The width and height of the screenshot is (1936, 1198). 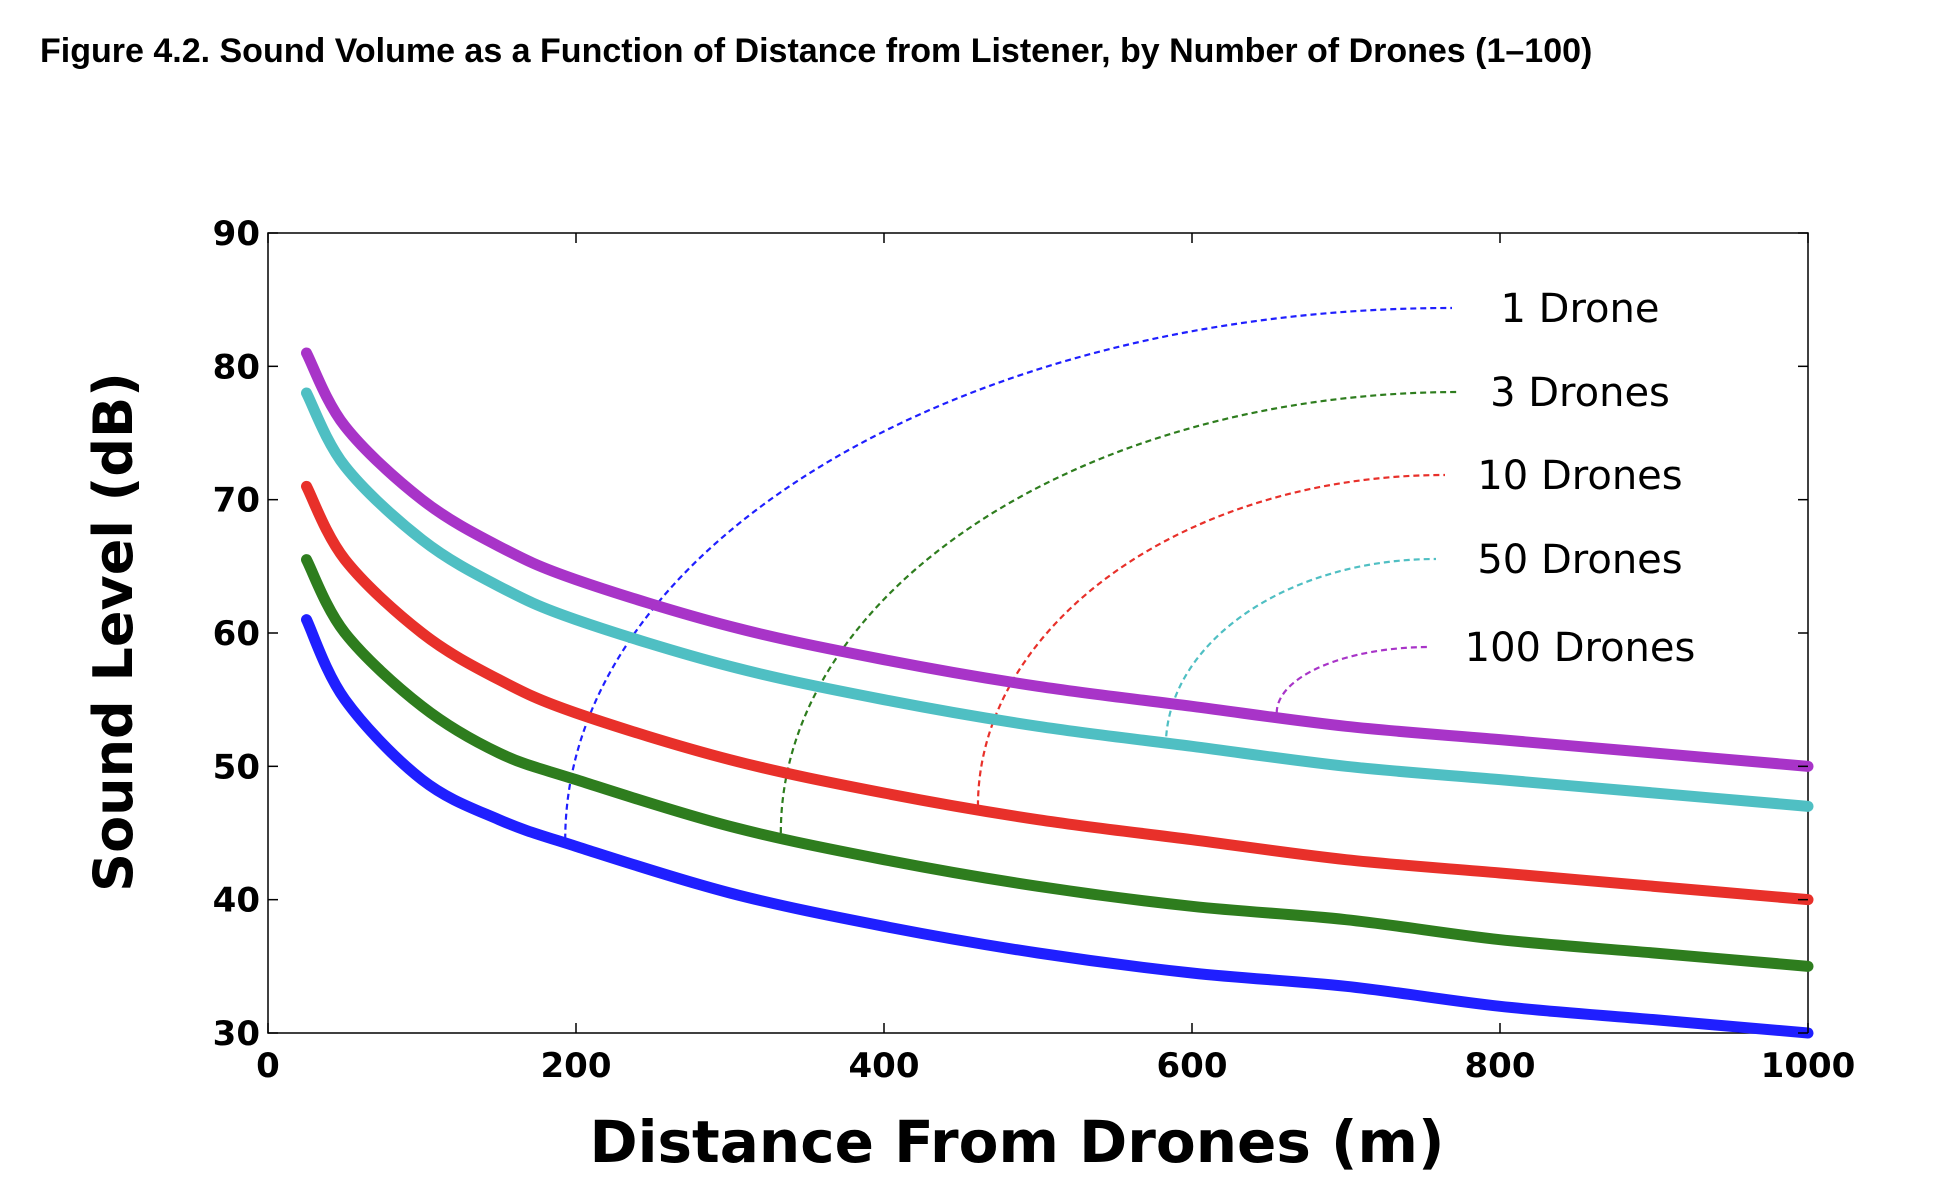 What do you see at coordinates (1579, 560) in the screenshot?
I see `legend-entry-4: 50 Drones` at bounding box center [1579, 560].